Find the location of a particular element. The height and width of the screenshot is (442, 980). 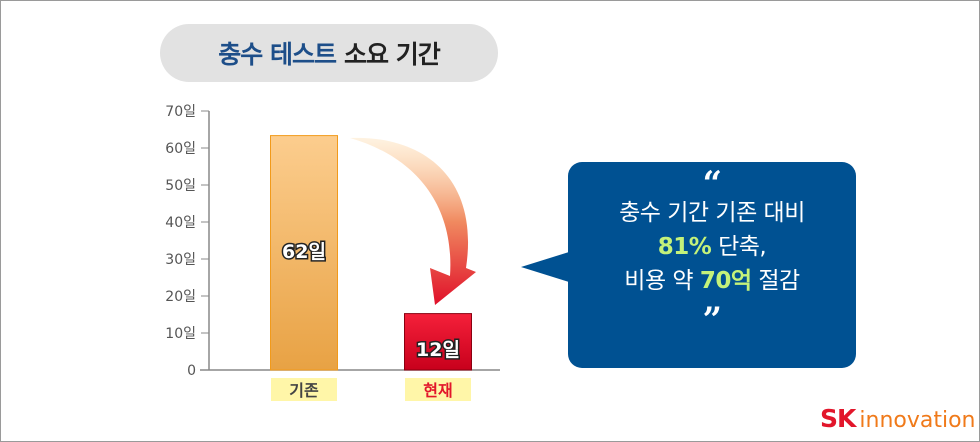

callout-line-3: 비용 약 70억 절감 is located at coordinates (712, 281).